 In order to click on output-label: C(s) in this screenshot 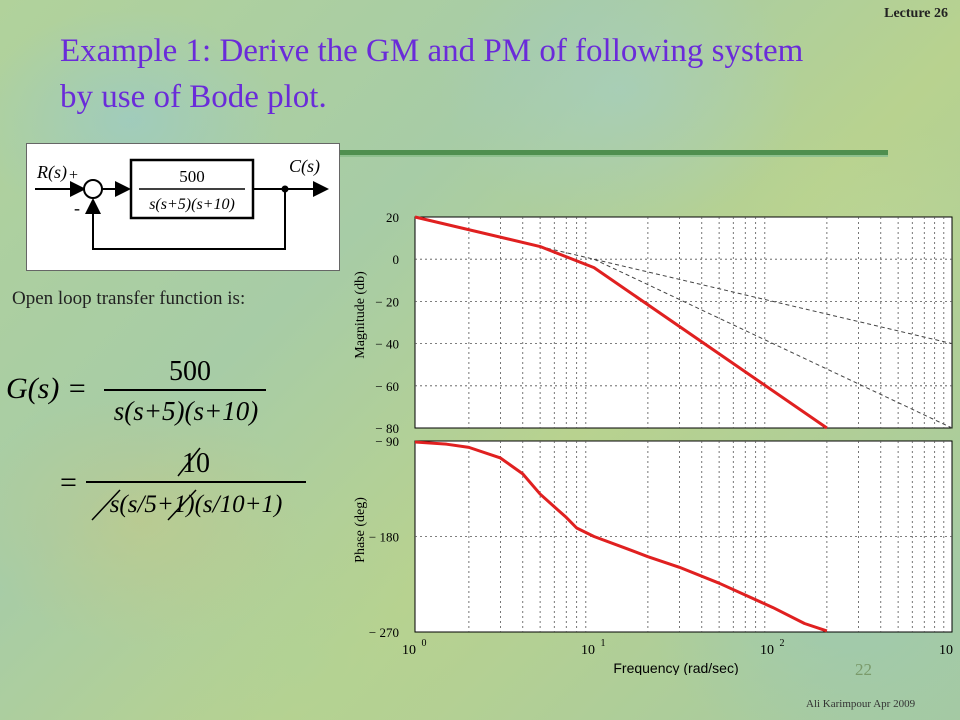, I will do `click(304, 166)`.